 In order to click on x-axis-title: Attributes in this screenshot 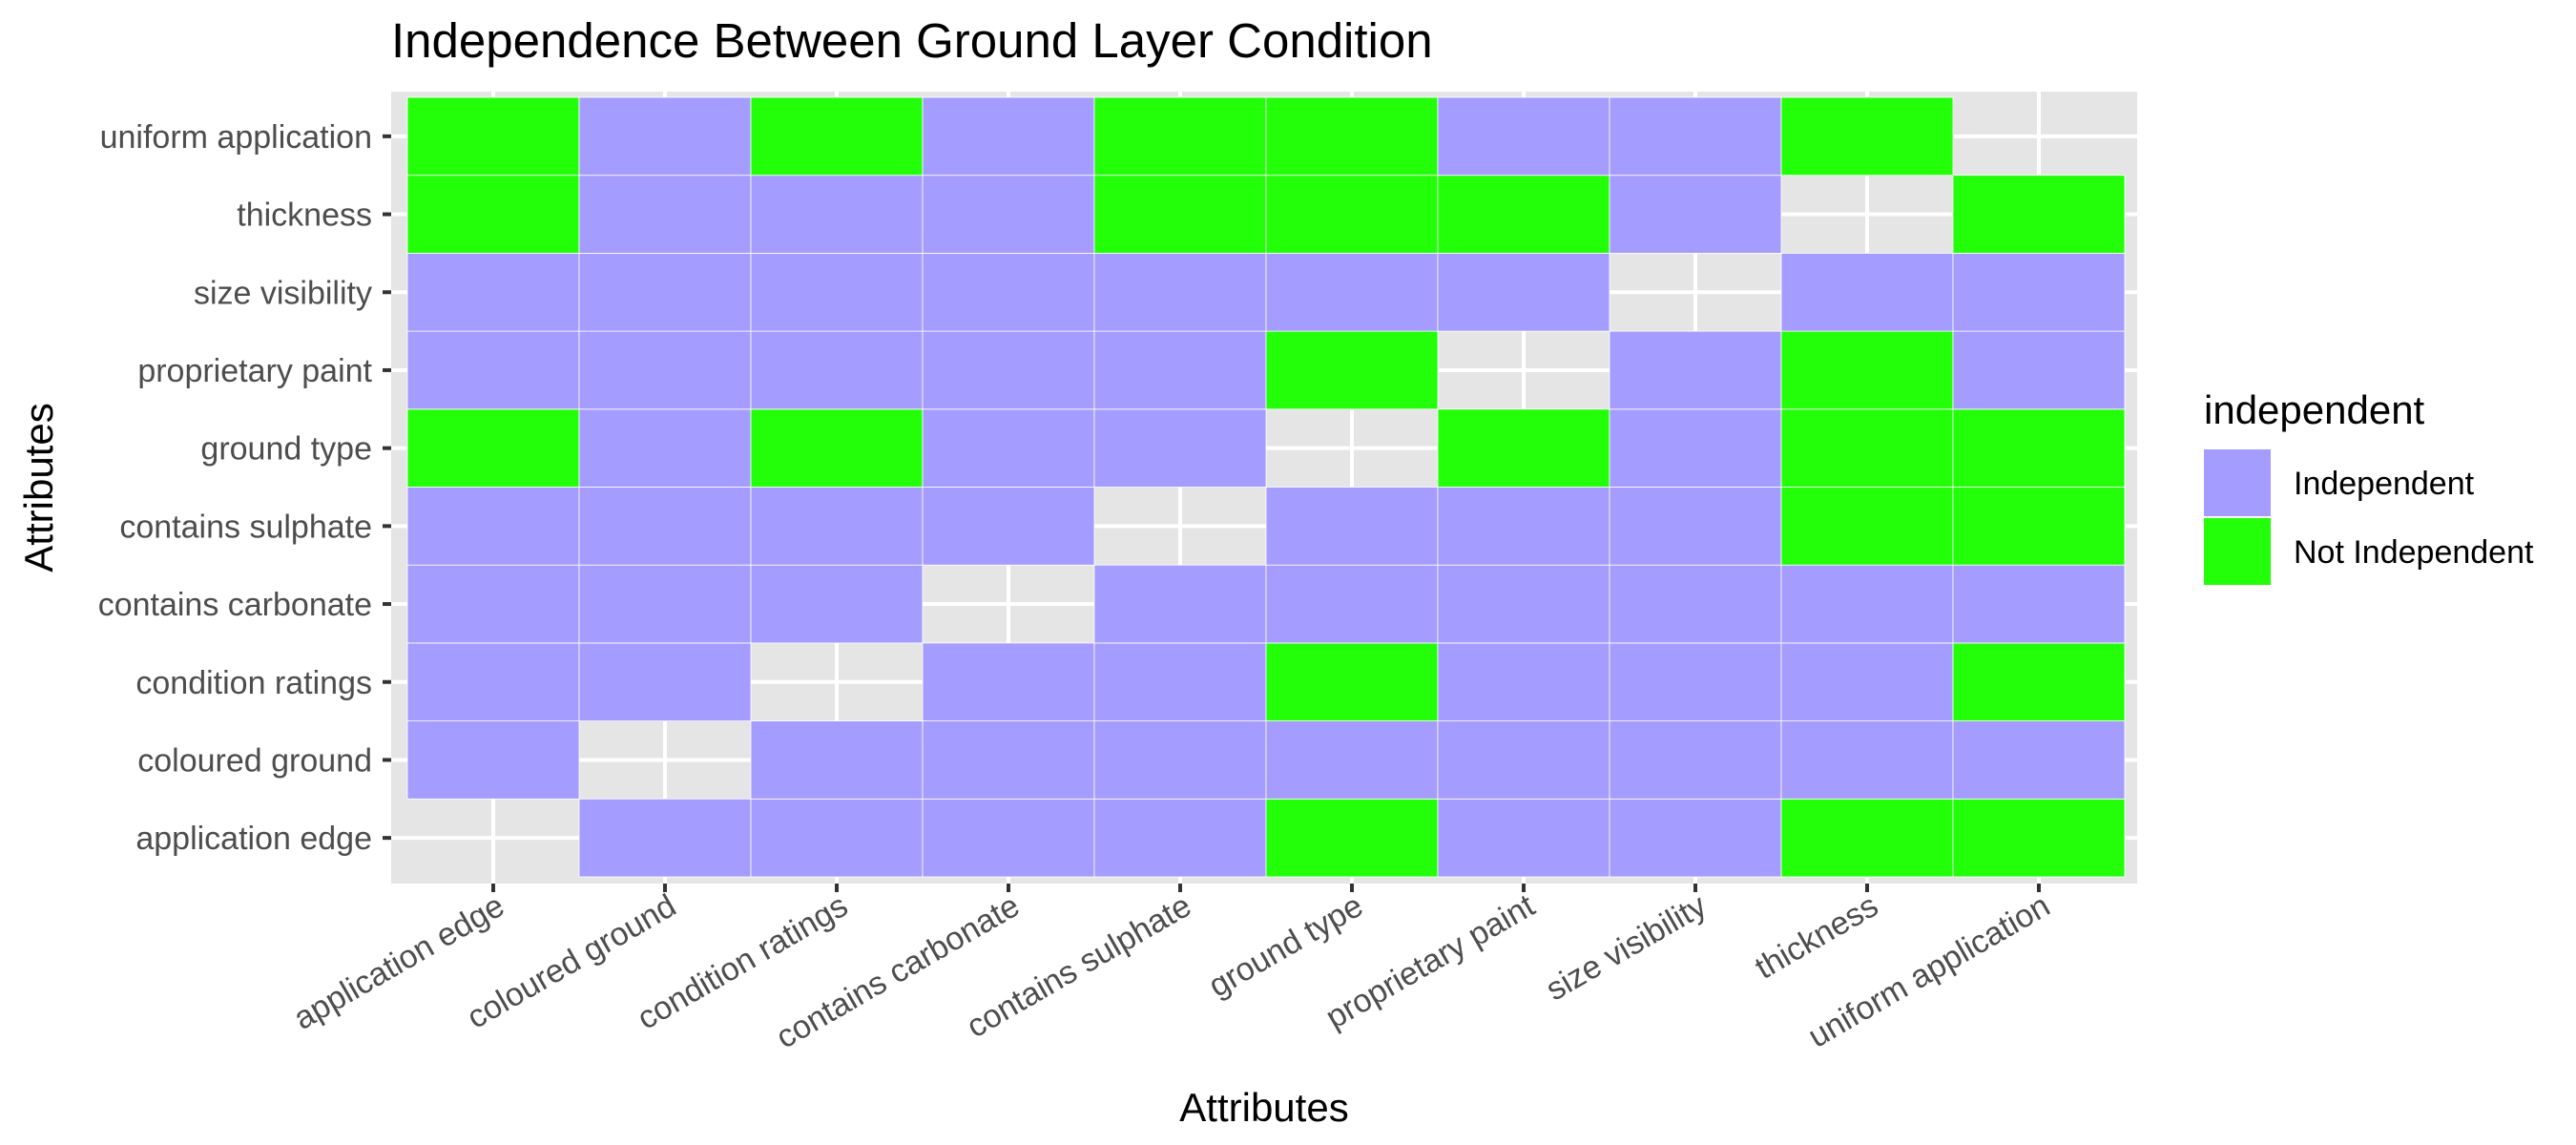, I will do `click(1263, 1107)`.